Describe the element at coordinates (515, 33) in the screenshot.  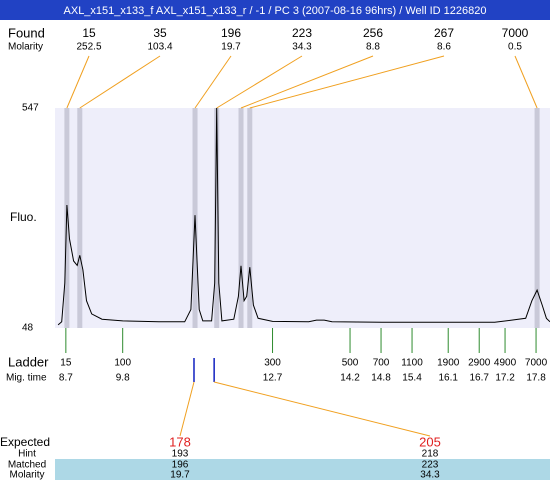
I see `found-size: 7000` at that location.